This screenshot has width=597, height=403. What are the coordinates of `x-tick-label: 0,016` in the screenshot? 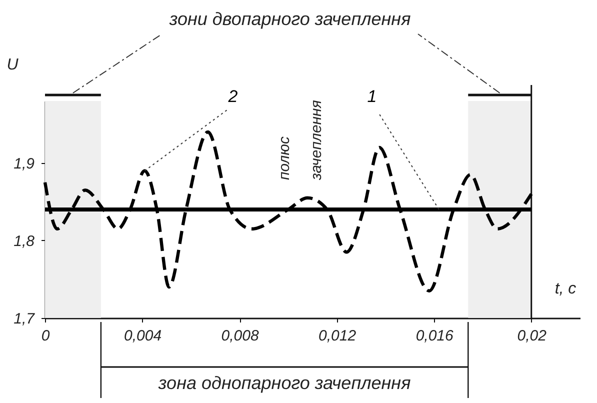 It's located at (435, 336).